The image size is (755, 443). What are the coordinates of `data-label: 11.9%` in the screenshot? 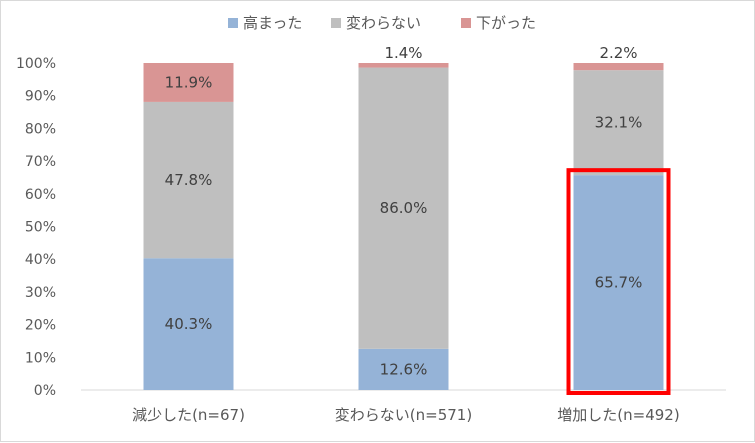 It's located at (189, 82).